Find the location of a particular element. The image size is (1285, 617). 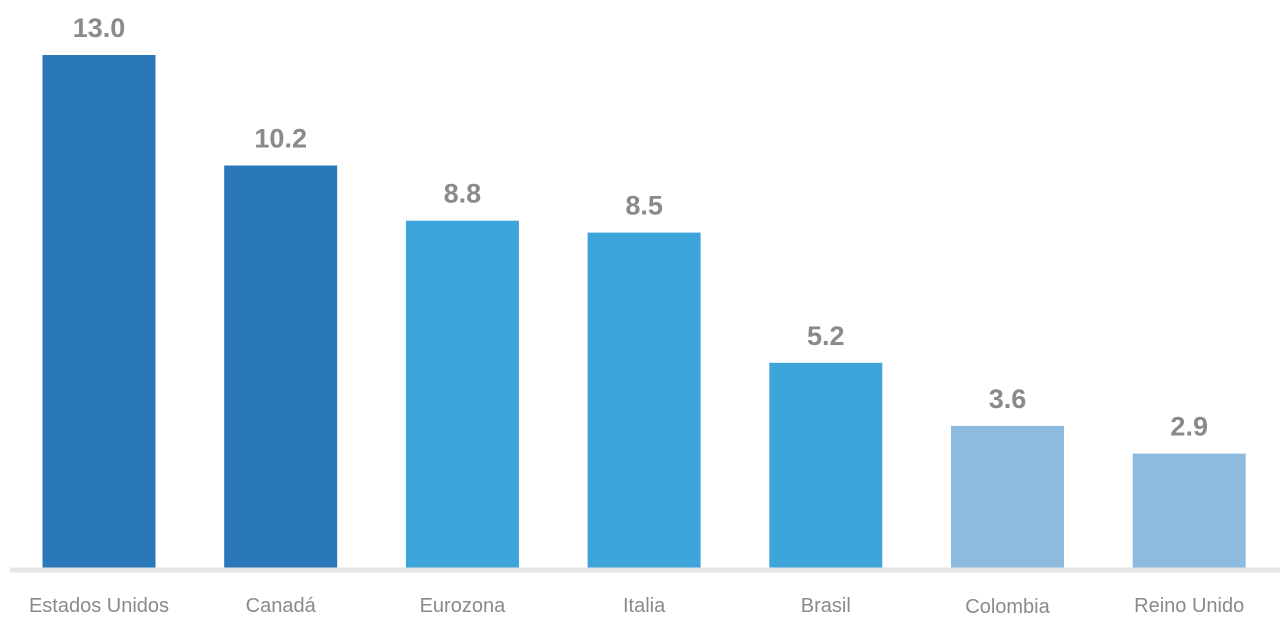

bar-reino-unido is located at coordinates (1189, 510).